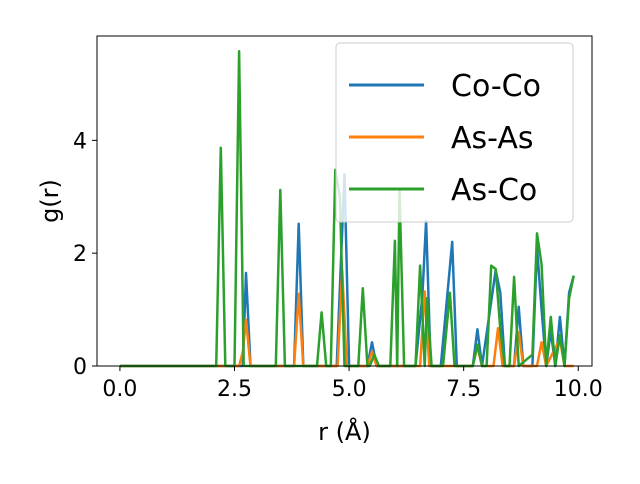 Image resolution: width=640 pixels, height=484 pixels. I want to click on x-tick-label: 10.0, so click(578, 389).